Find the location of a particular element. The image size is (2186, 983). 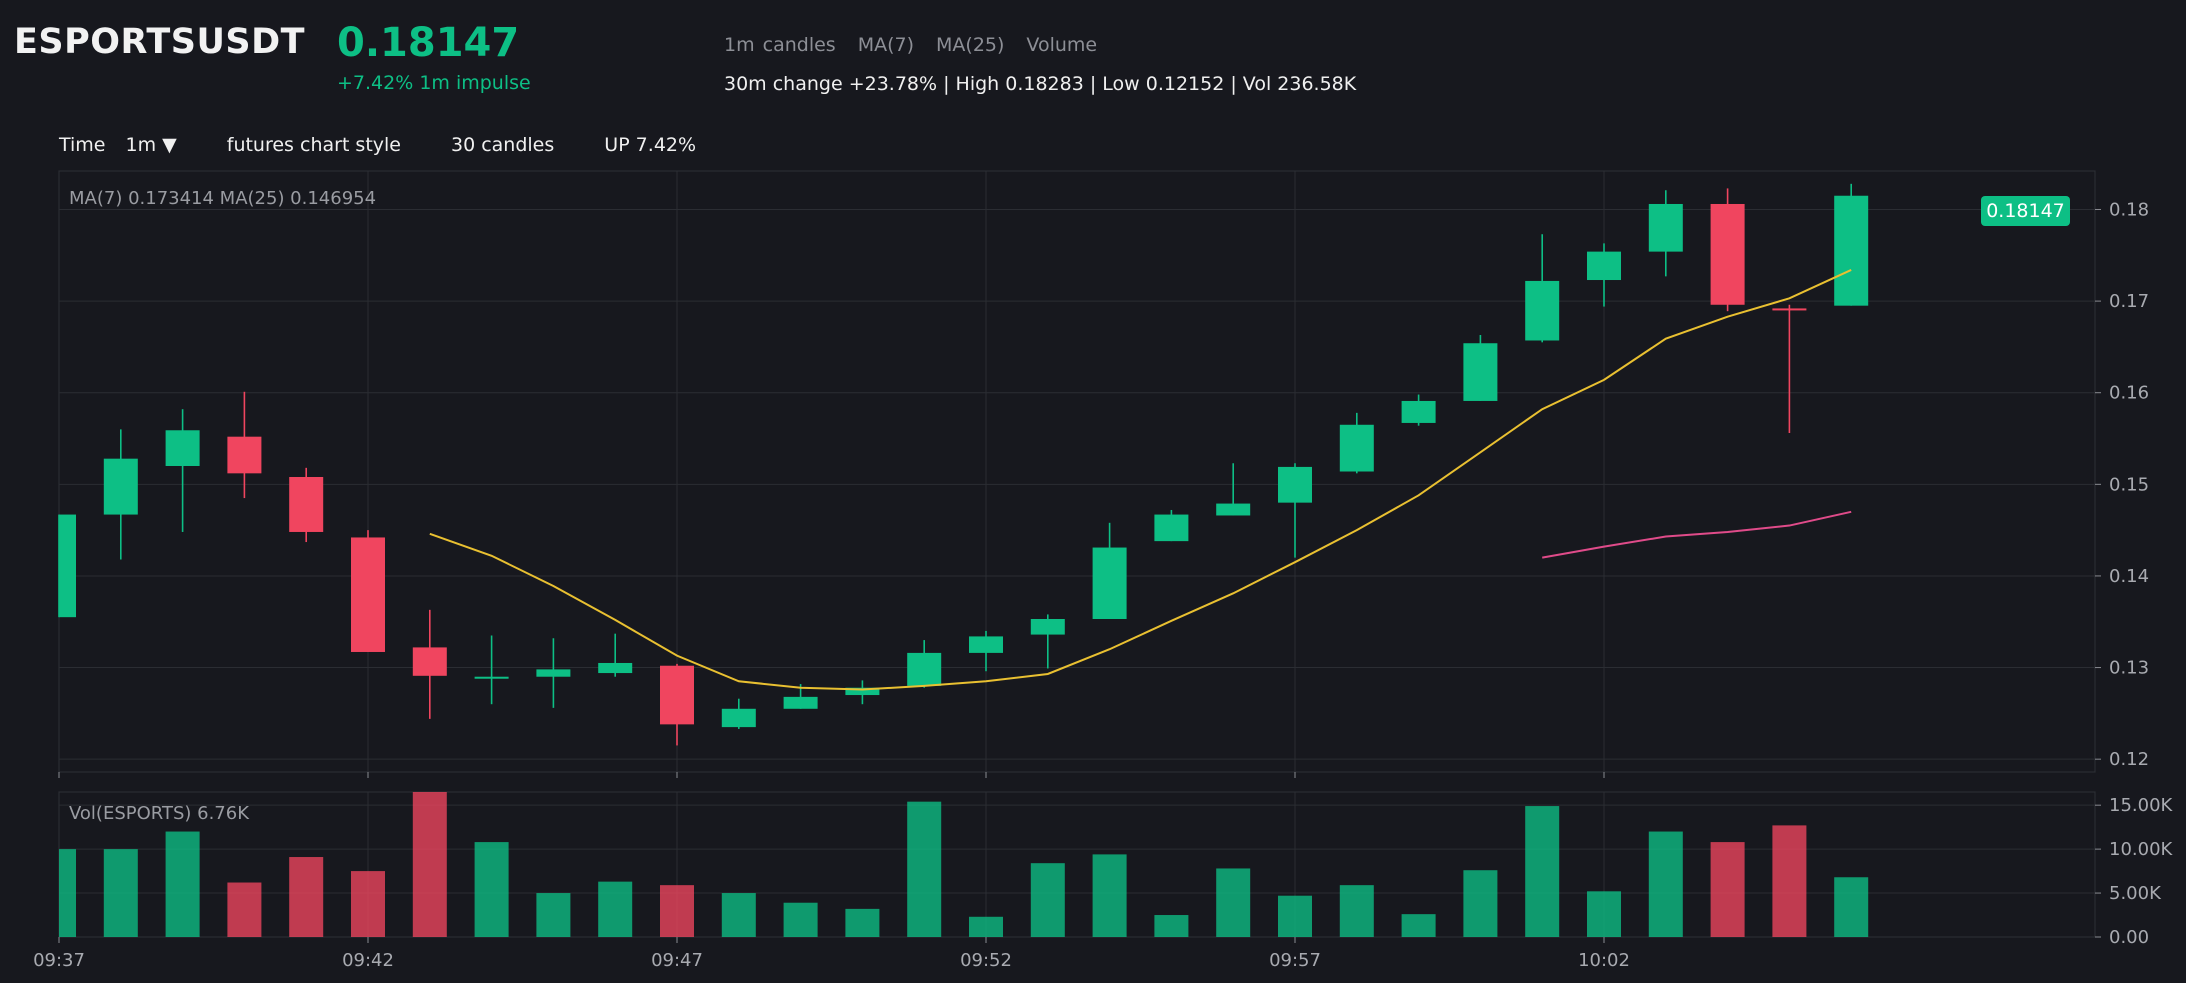

y-tick-label: 0.14 is located at coordinates (2129, 576).